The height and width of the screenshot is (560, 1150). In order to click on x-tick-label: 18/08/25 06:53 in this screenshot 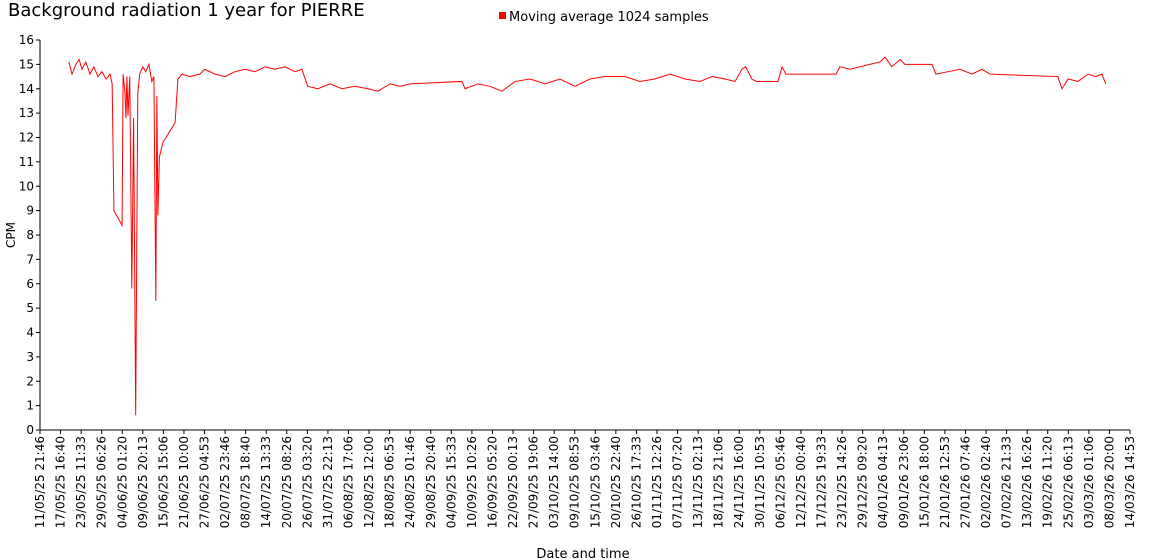, I will do `click(390, 482)`.